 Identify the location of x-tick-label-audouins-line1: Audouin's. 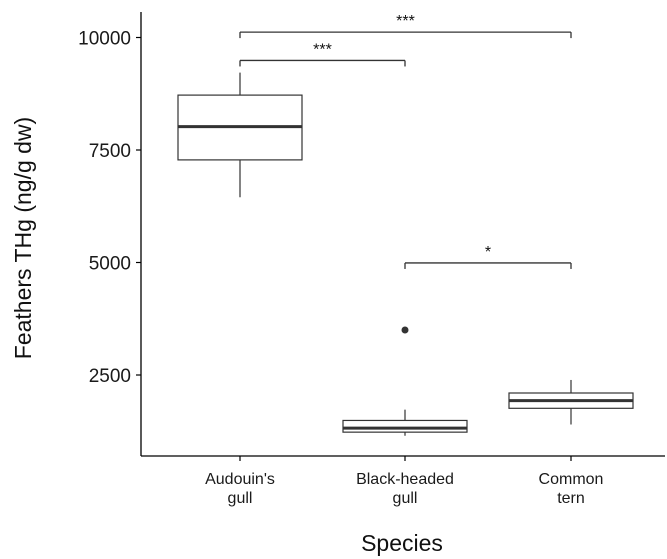
(240, 479).